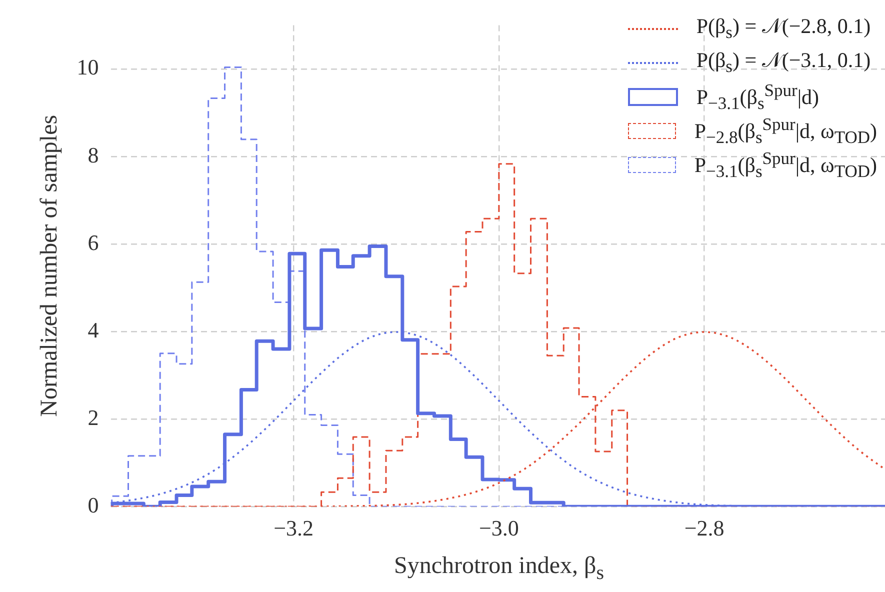 Image resolution: width=885 pixels, height=592 pixels. What do you see at coordinates (93, 155) in the screenshot?
I see `y-tick-label: 8` at bounding box center [93, 155].